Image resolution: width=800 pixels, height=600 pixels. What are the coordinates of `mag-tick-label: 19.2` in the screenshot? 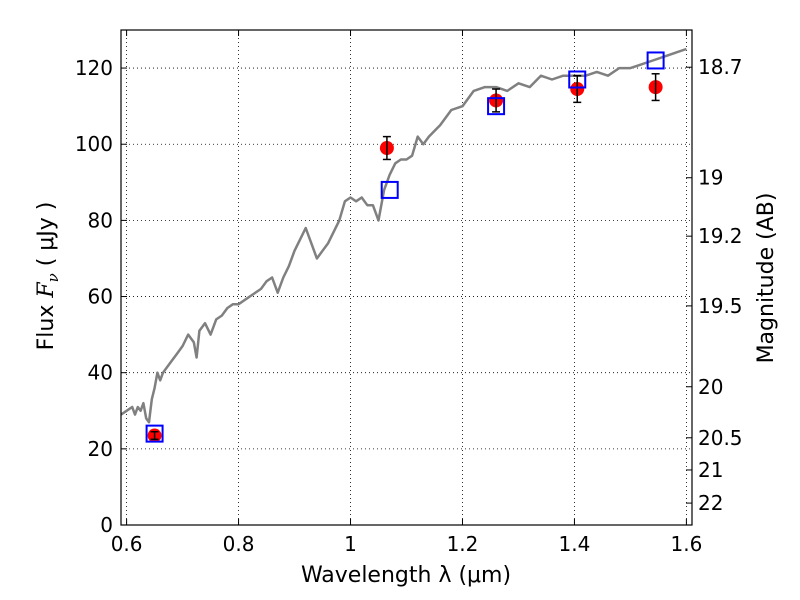 It's located at (720, 236).